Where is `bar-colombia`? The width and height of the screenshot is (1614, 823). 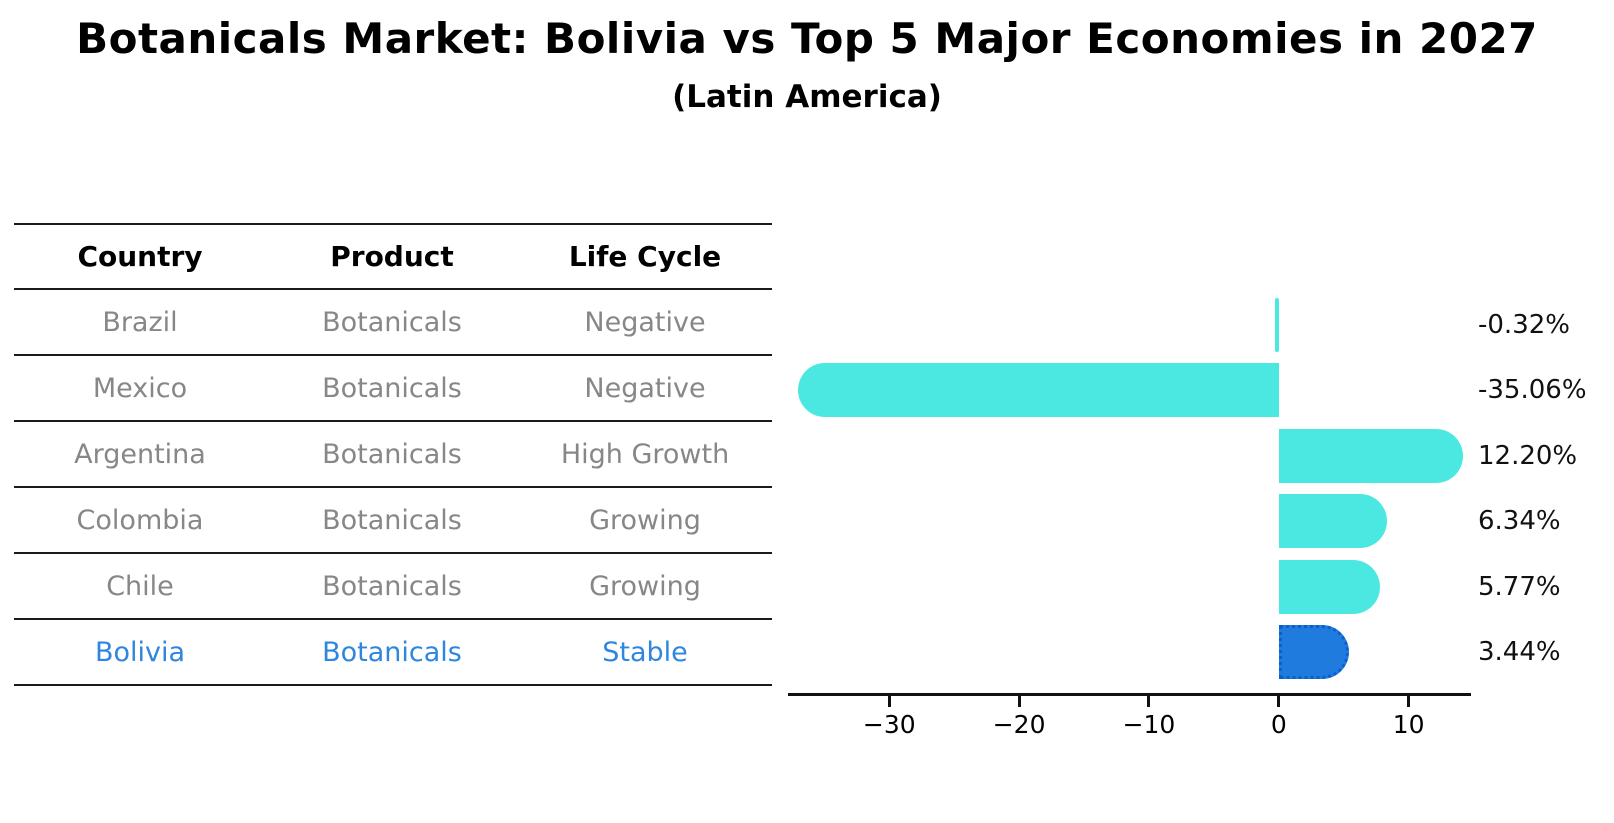
bar-colombia is located at coordinates (1333, 521).